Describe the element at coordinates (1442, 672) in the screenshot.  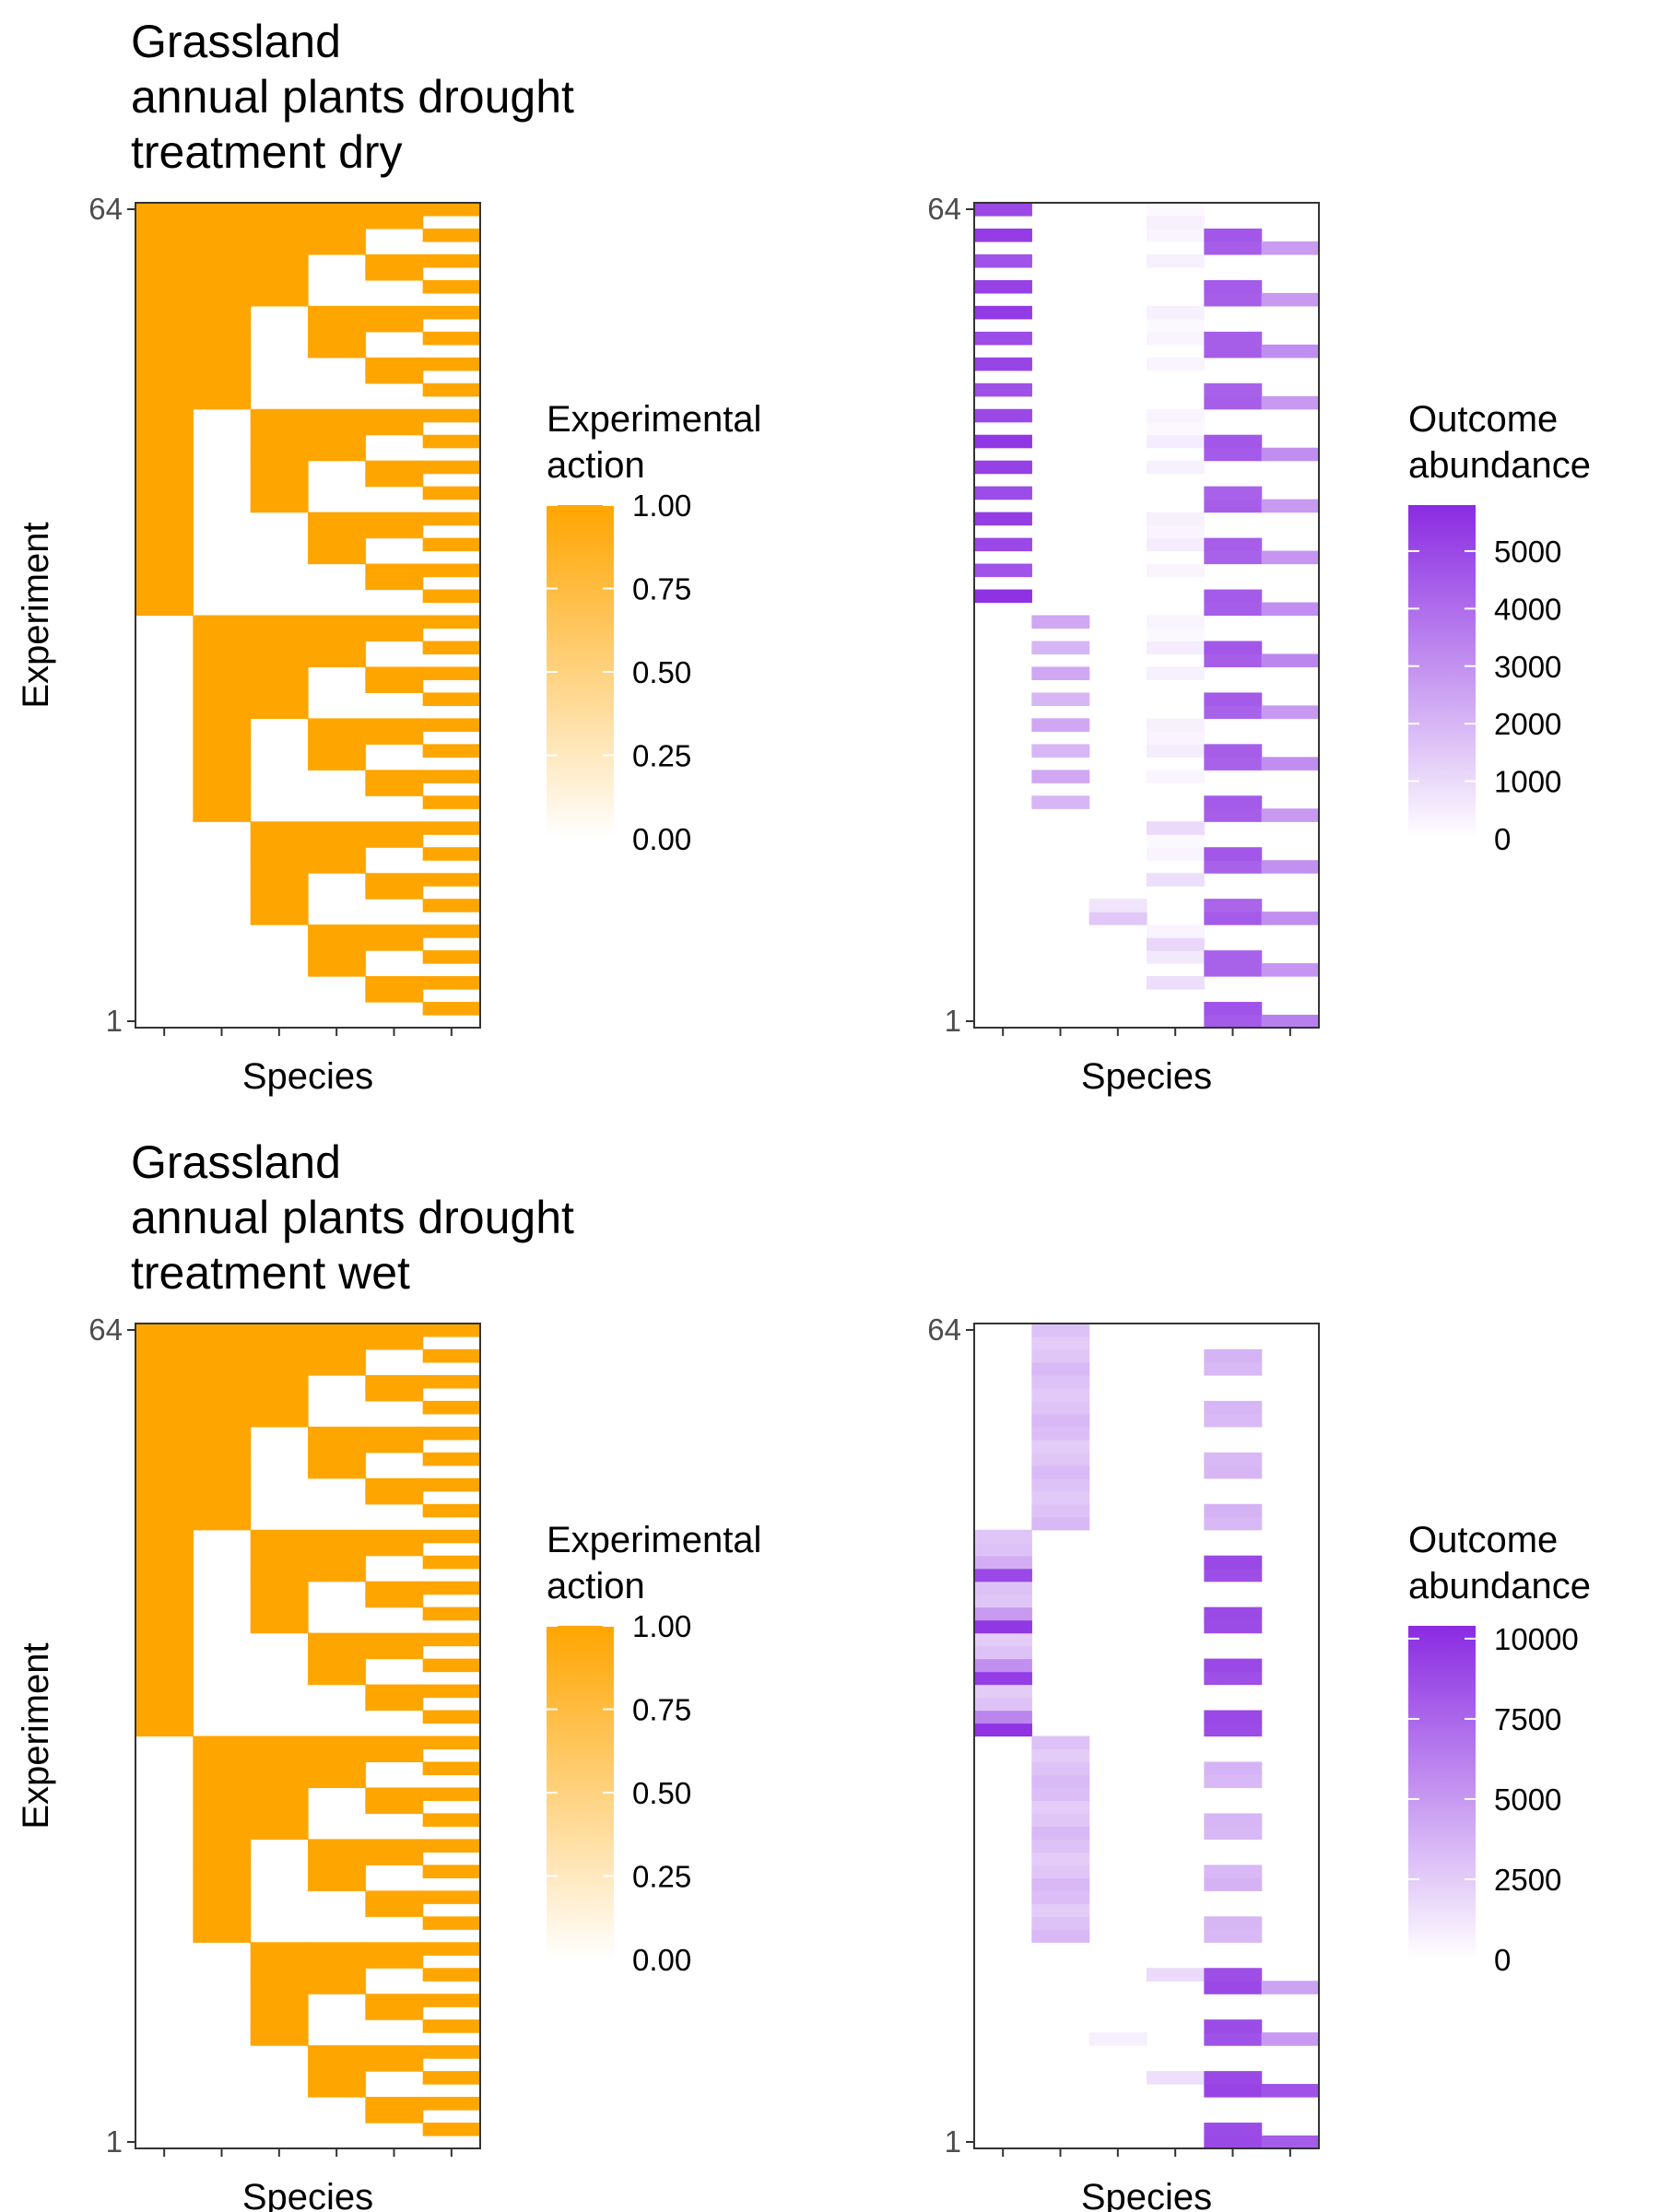
I see `colorbar` at that location.